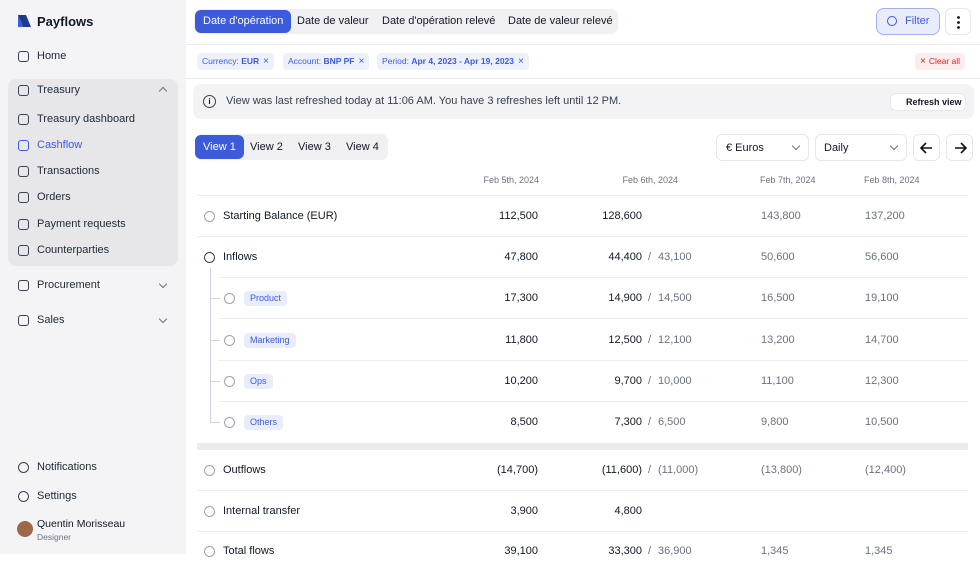 The image size is (980, 571). Describe the element at coordinates (517, 470) in the screenshot. I see `cell-value: (14,700)` at that location.